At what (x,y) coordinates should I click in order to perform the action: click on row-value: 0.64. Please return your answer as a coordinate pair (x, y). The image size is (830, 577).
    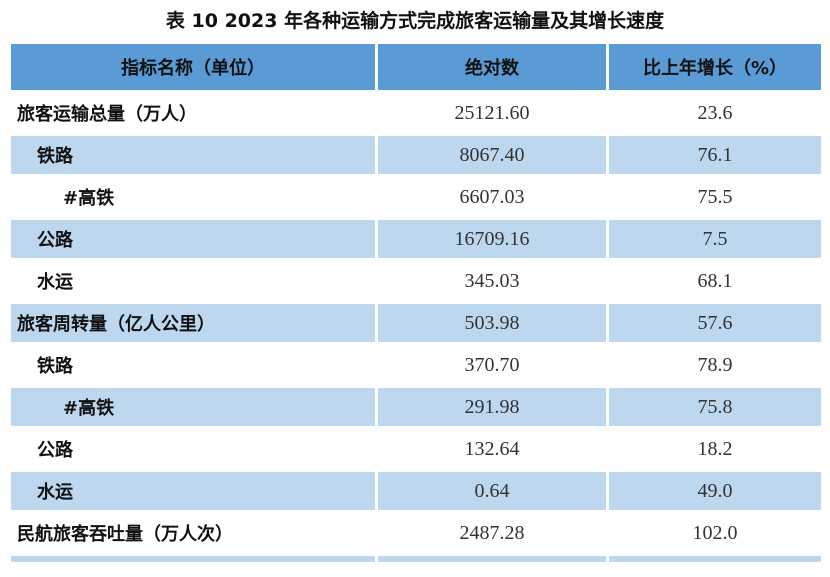
    Looking at the image, I should click on (492, 491).